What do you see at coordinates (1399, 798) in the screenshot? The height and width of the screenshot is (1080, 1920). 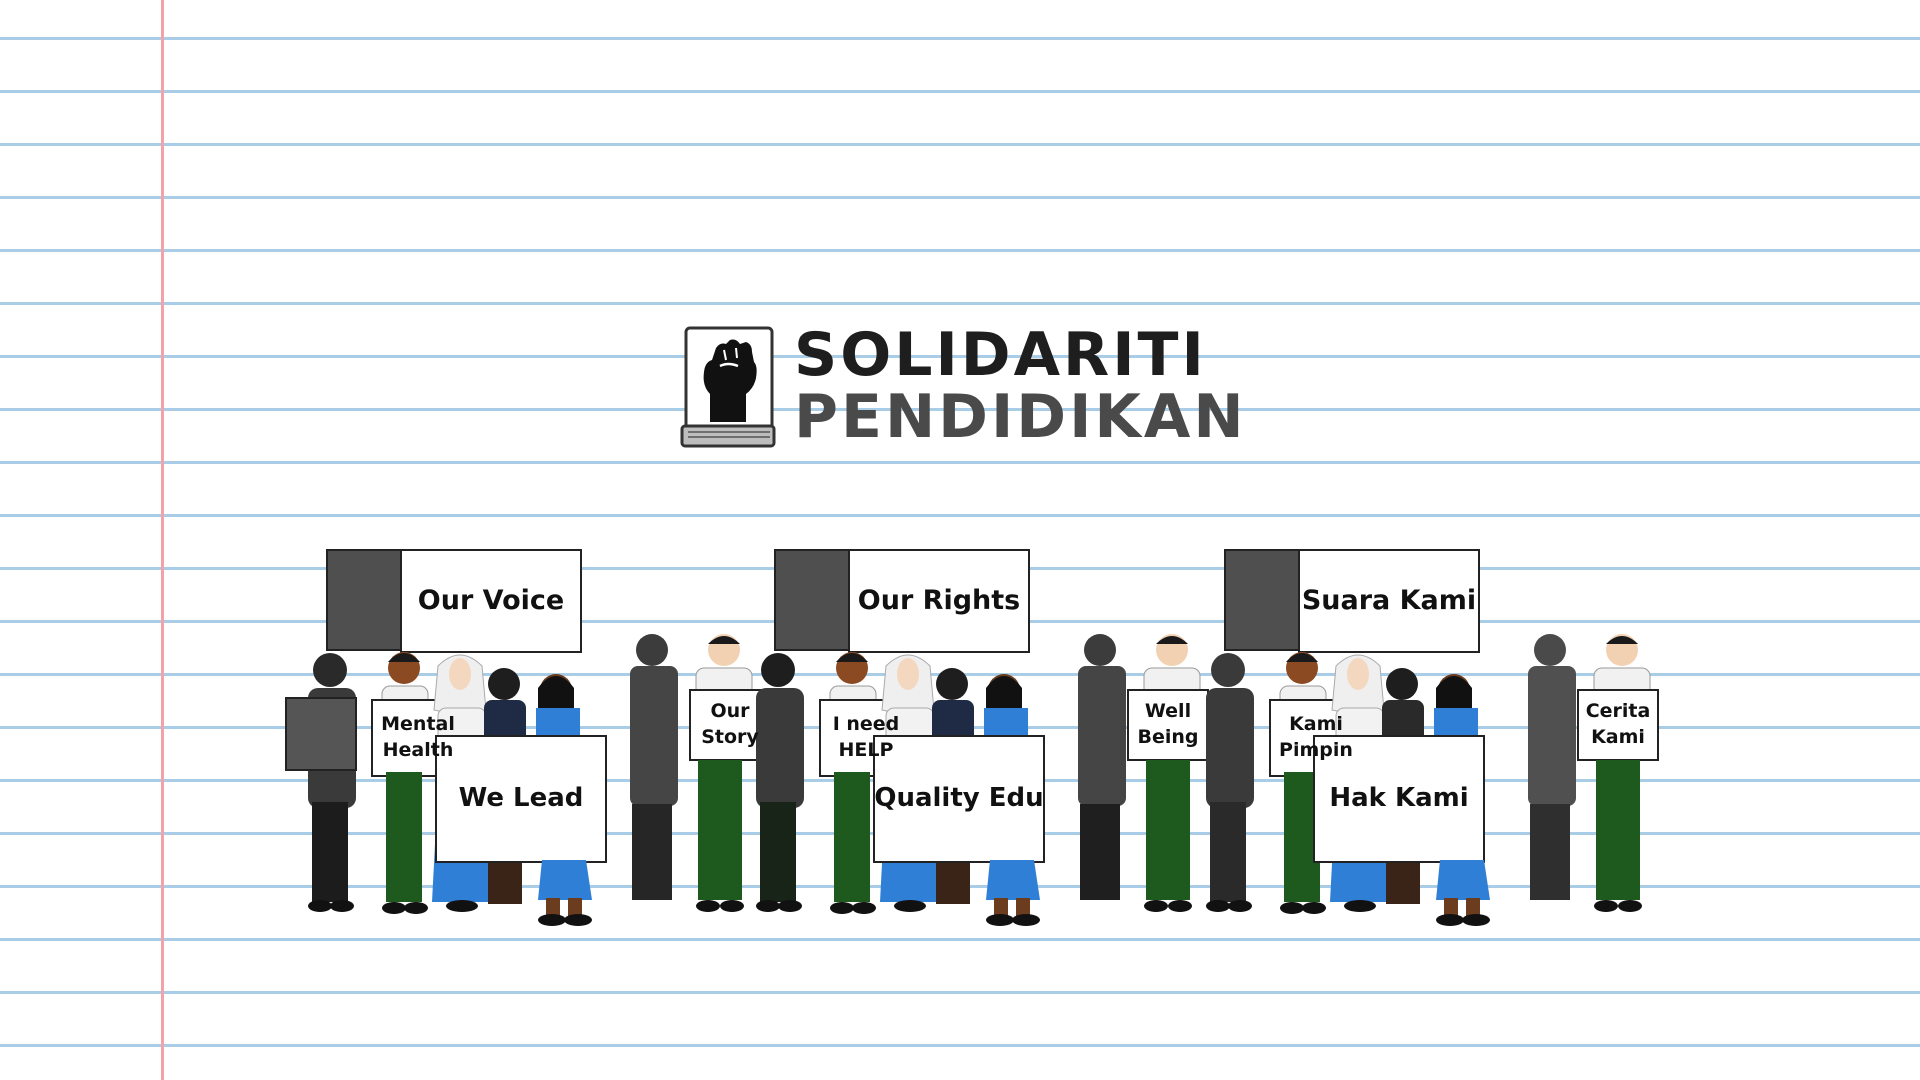 I see `sign-hak-kami: Hak Kami` at bounding box center [1399, 798].